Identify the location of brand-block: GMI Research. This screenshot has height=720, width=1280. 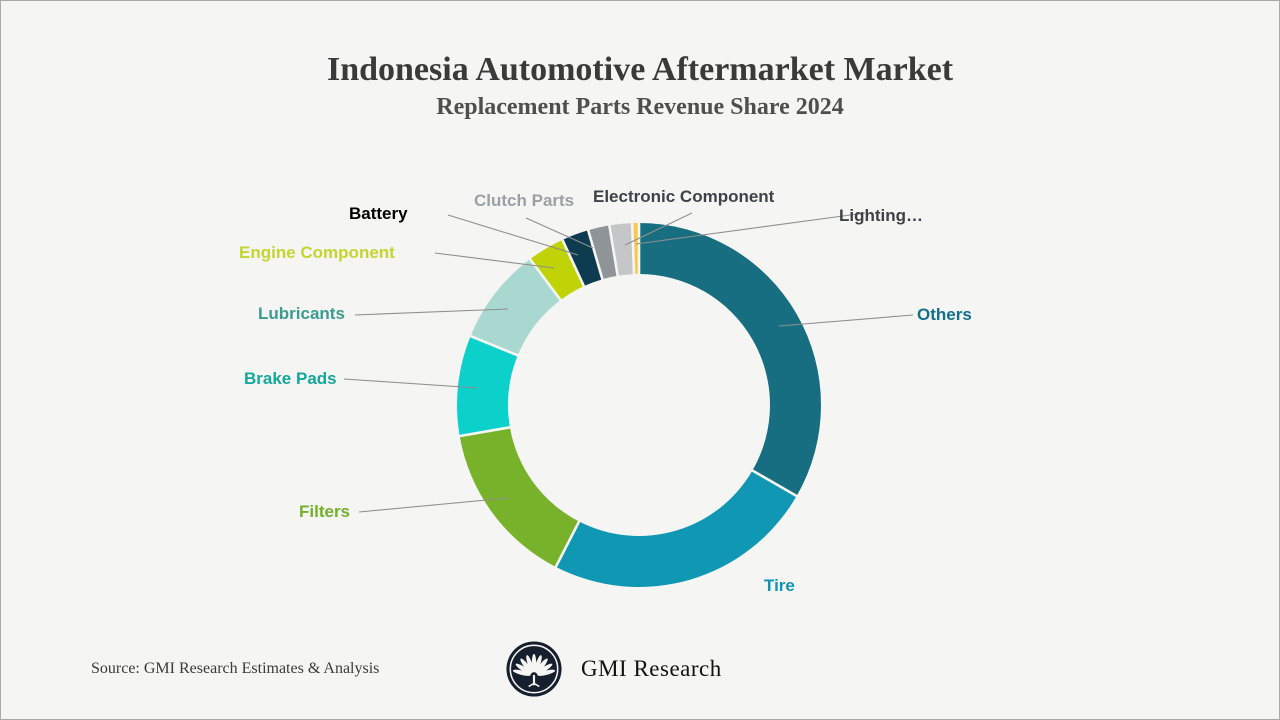
(613, 669).